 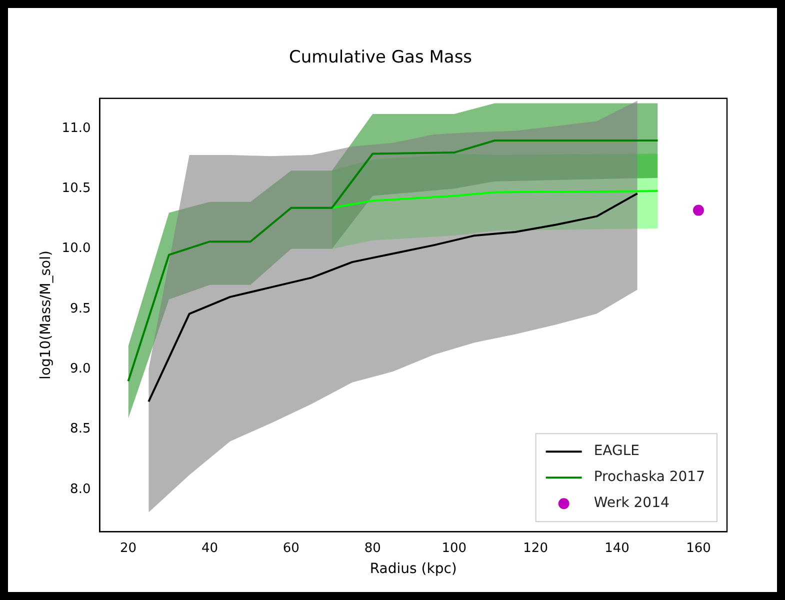 What do you see at coordinates (80, 308) in the screenshot?
I see `y-tick-label: 9.5` at bounding box center [80, 308].